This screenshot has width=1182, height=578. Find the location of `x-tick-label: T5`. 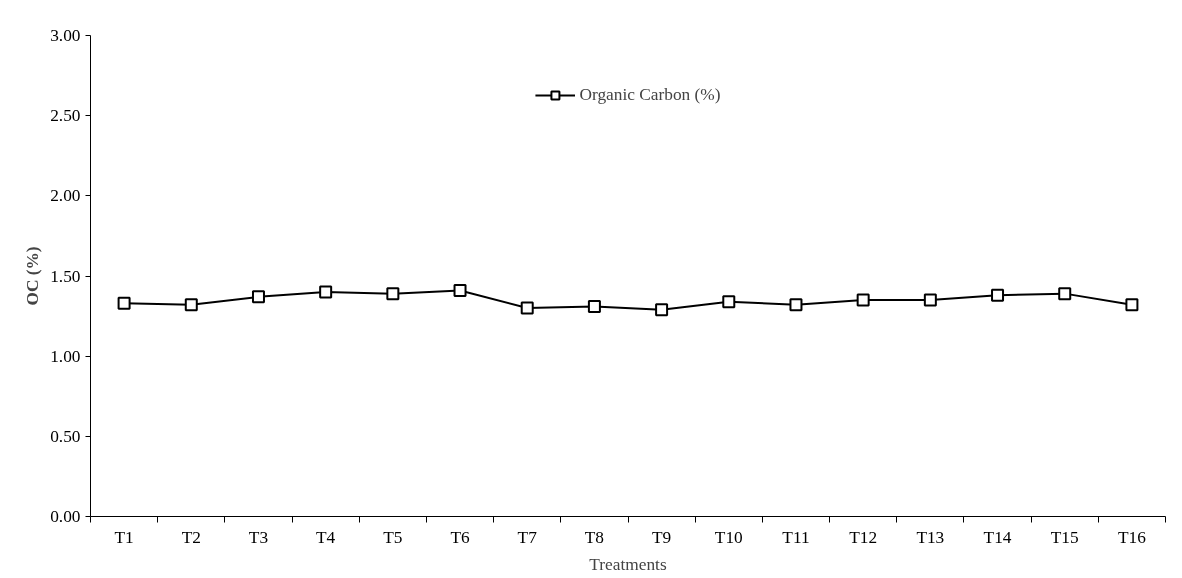

x-tick-label: T5 is located at coordinates (393, 537).